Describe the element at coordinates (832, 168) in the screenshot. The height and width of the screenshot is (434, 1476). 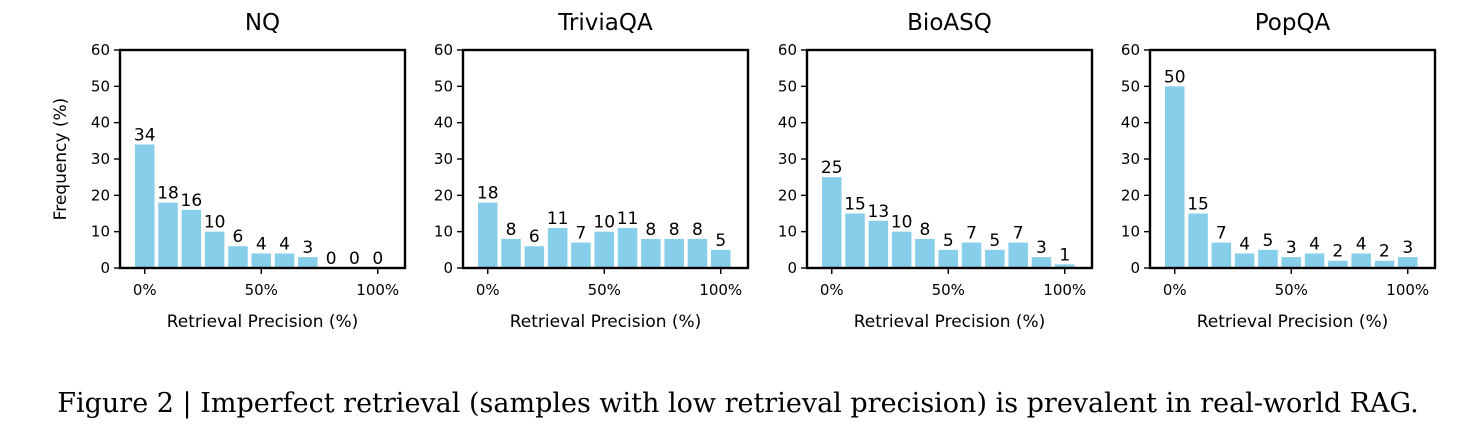
I see `data-label: 25` at that location.